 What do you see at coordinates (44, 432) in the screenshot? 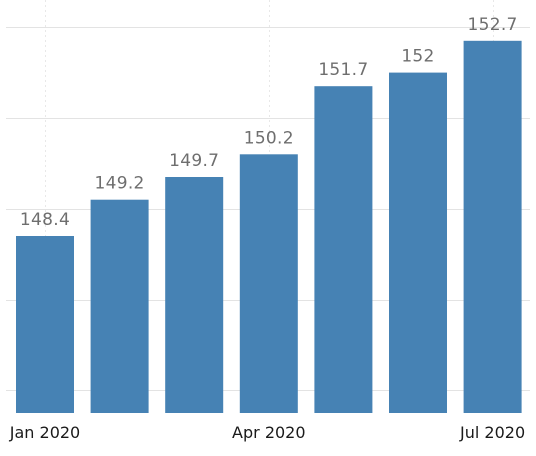
I see `x-tick-label: Jan 2020` at bounding box center [44, 432].